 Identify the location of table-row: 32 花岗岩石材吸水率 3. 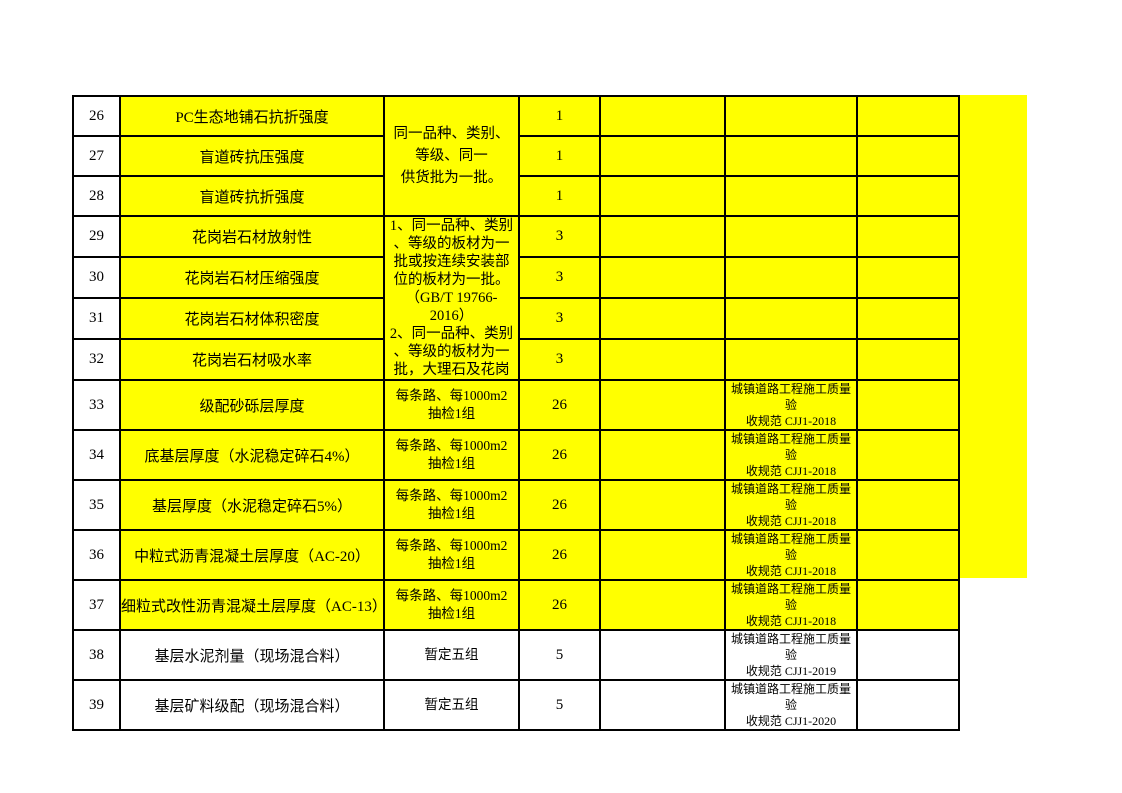
(516, 359).